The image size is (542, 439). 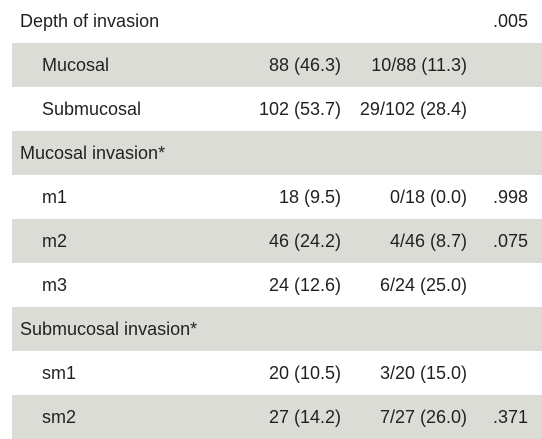 What do you see at coordinates (92, 109) in the screenshot?
I see `row-label: Submucosal` at bounding box center [92, 109].